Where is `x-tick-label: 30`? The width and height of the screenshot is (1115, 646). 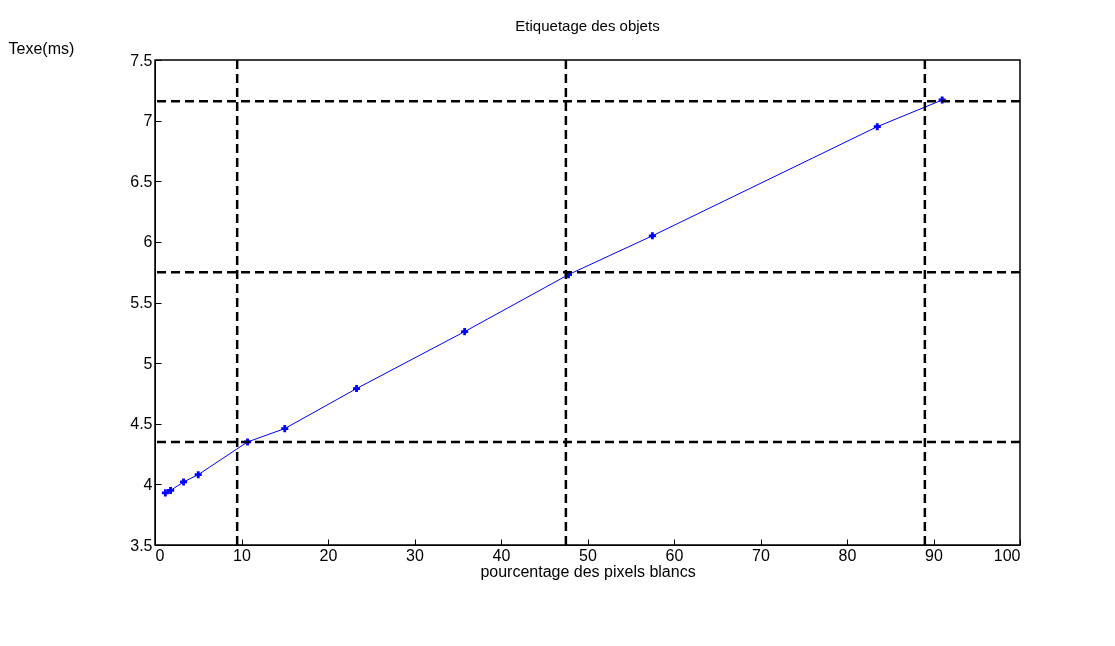
x-tick-label: 30 is located at coordinates (415, 555).